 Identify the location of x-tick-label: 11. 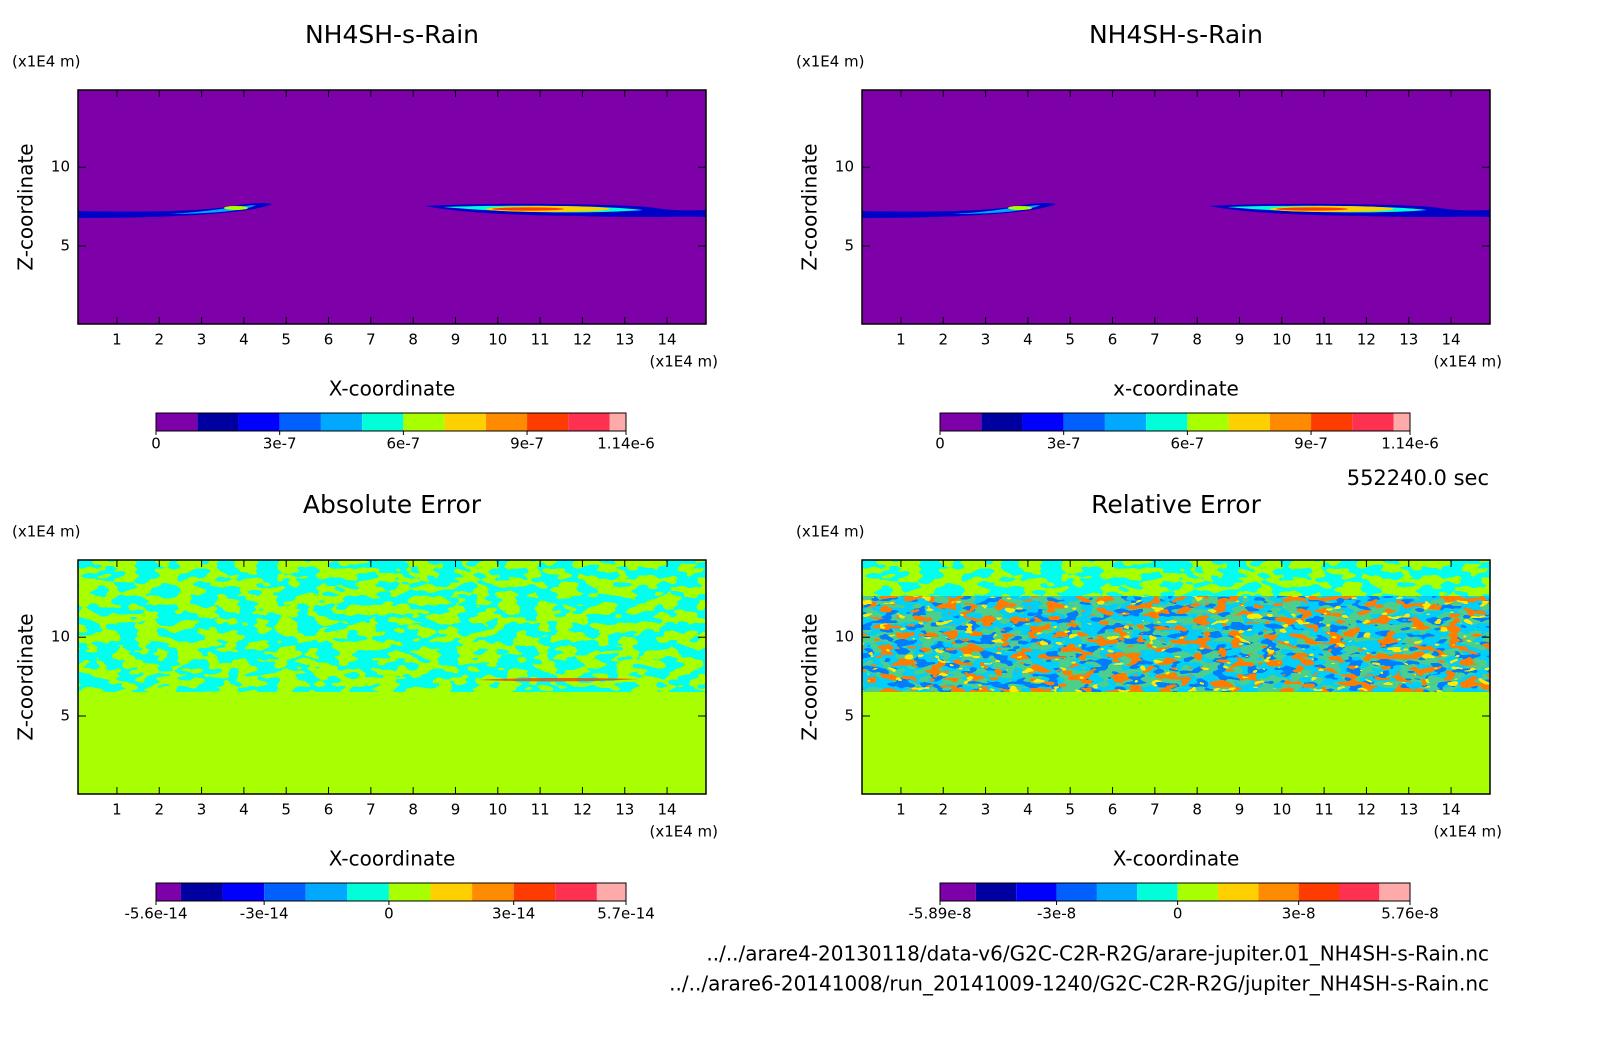
(540, 810).